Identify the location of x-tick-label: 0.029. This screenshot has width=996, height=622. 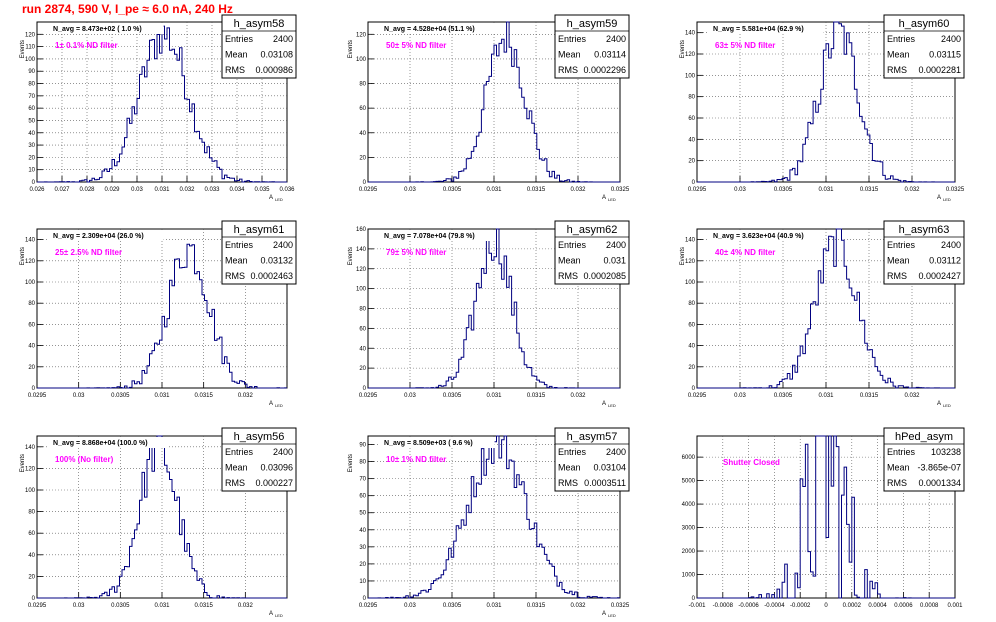
(112, 190).